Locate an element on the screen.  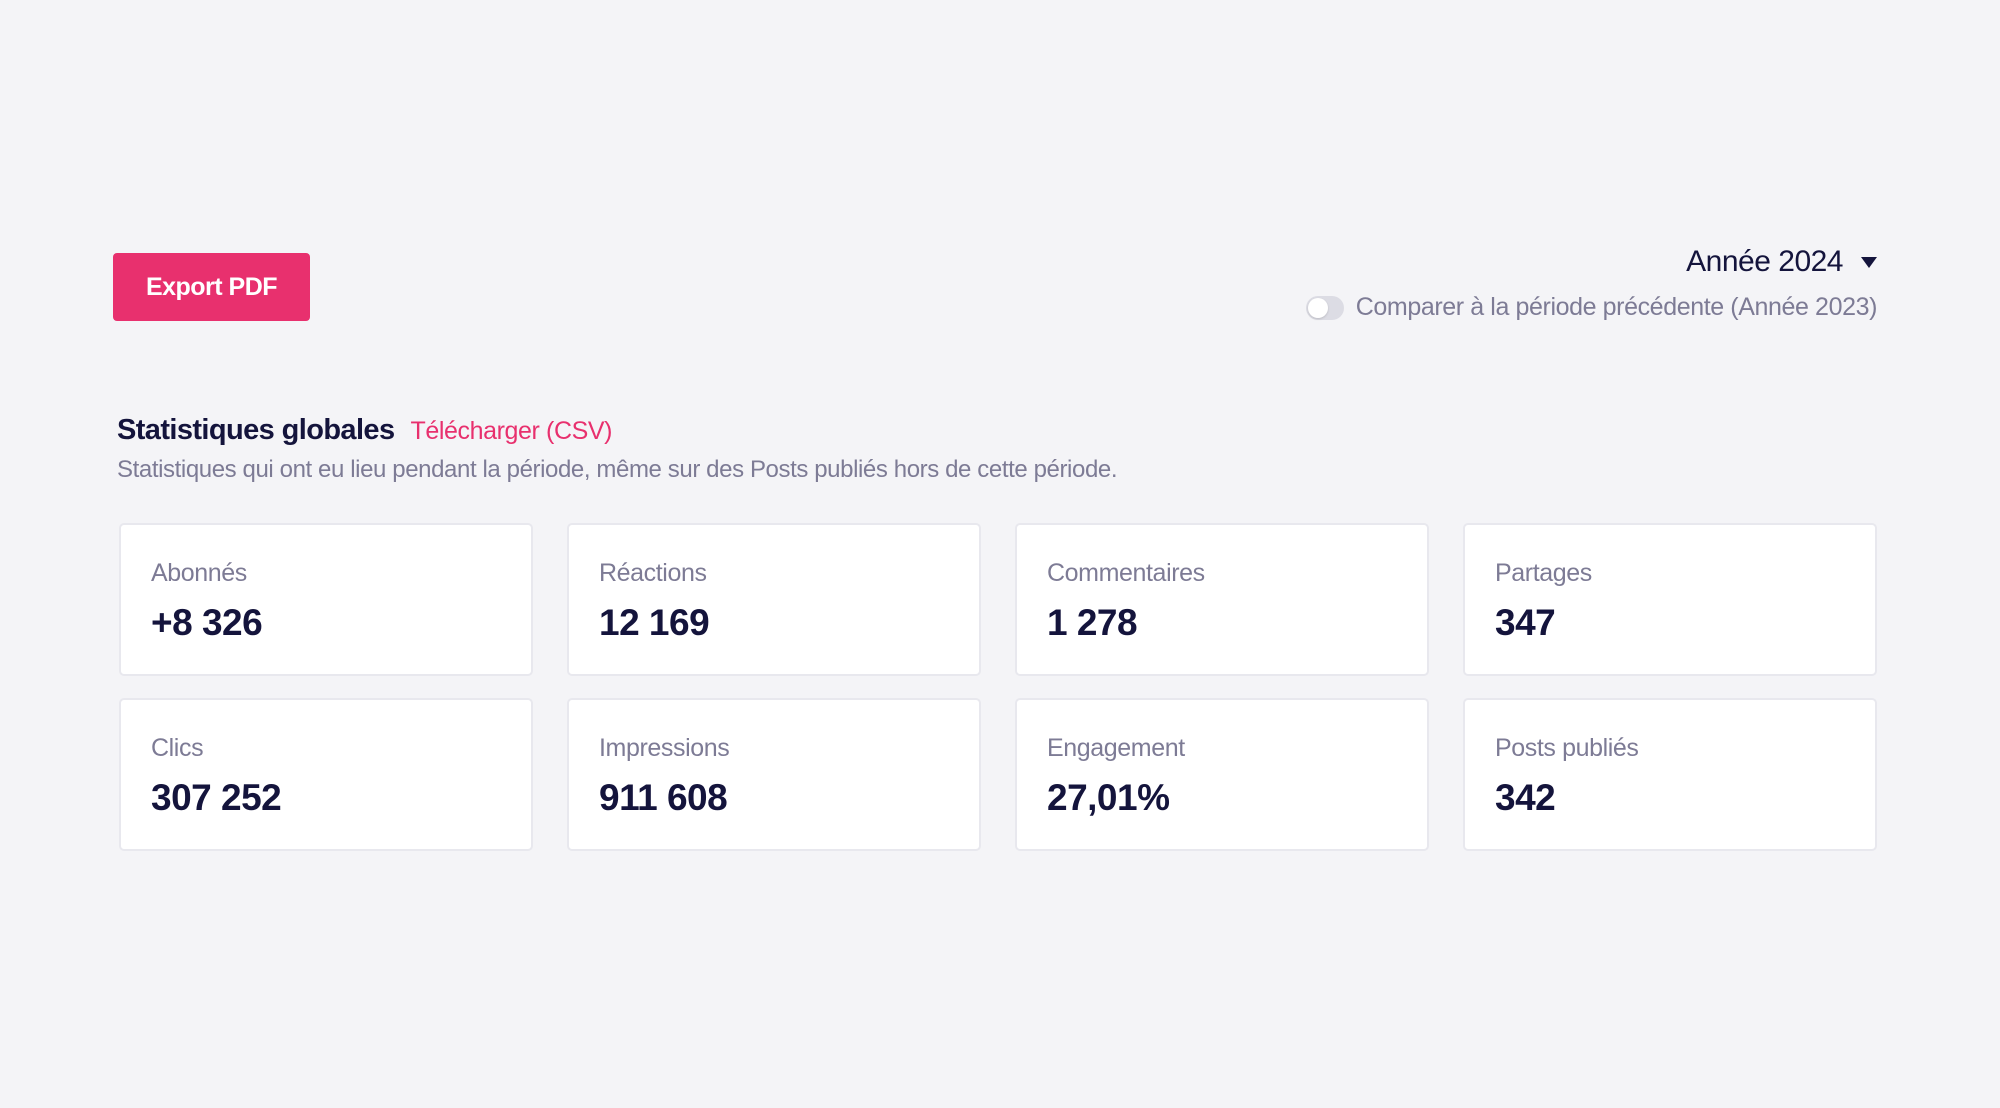
stat-card-partages: Partages 347 is located at coordinates (1670, 599).